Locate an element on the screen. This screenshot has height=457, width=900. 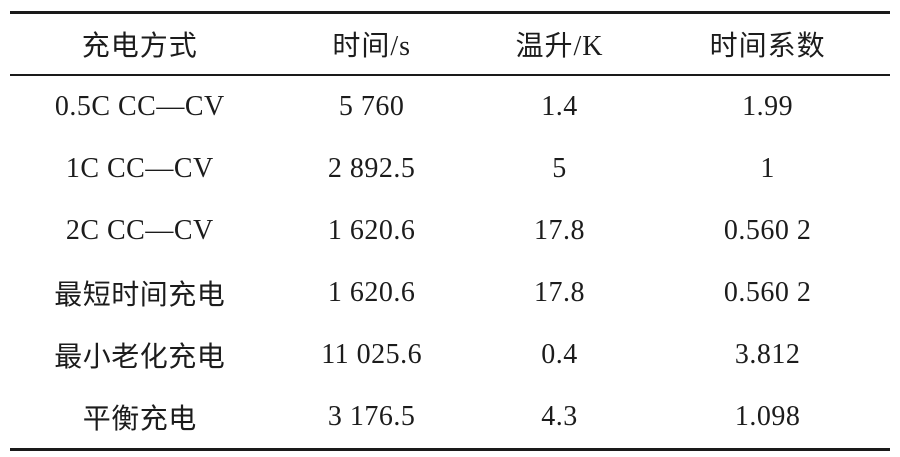
value-cell: 1 is located at coordinates (767, 168).